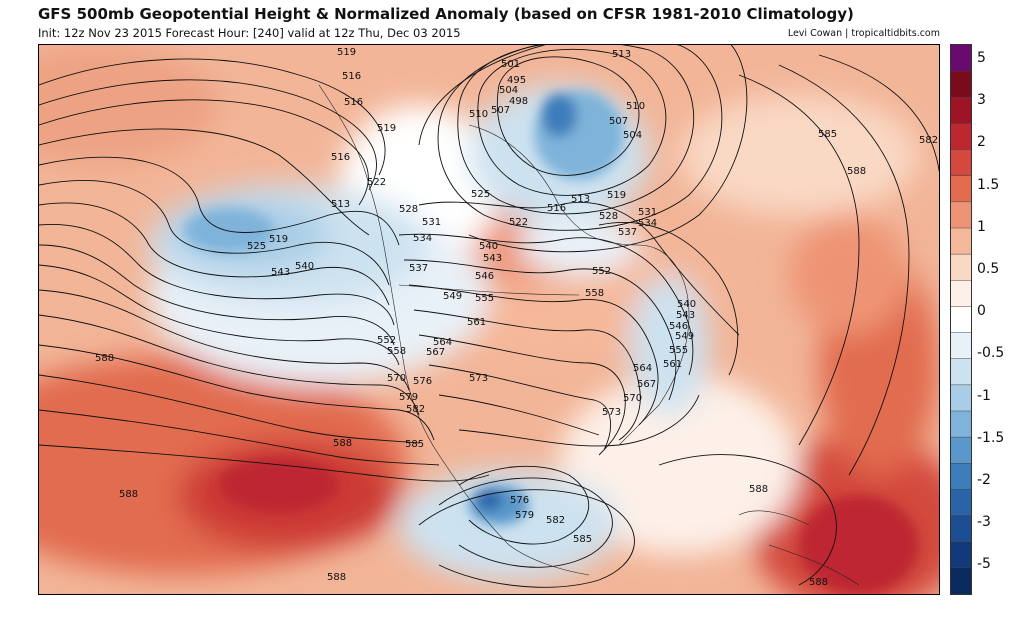 The width and height of the screenshot is (1024, 622). I want to click on contour-label: 549, so click(684, 336).